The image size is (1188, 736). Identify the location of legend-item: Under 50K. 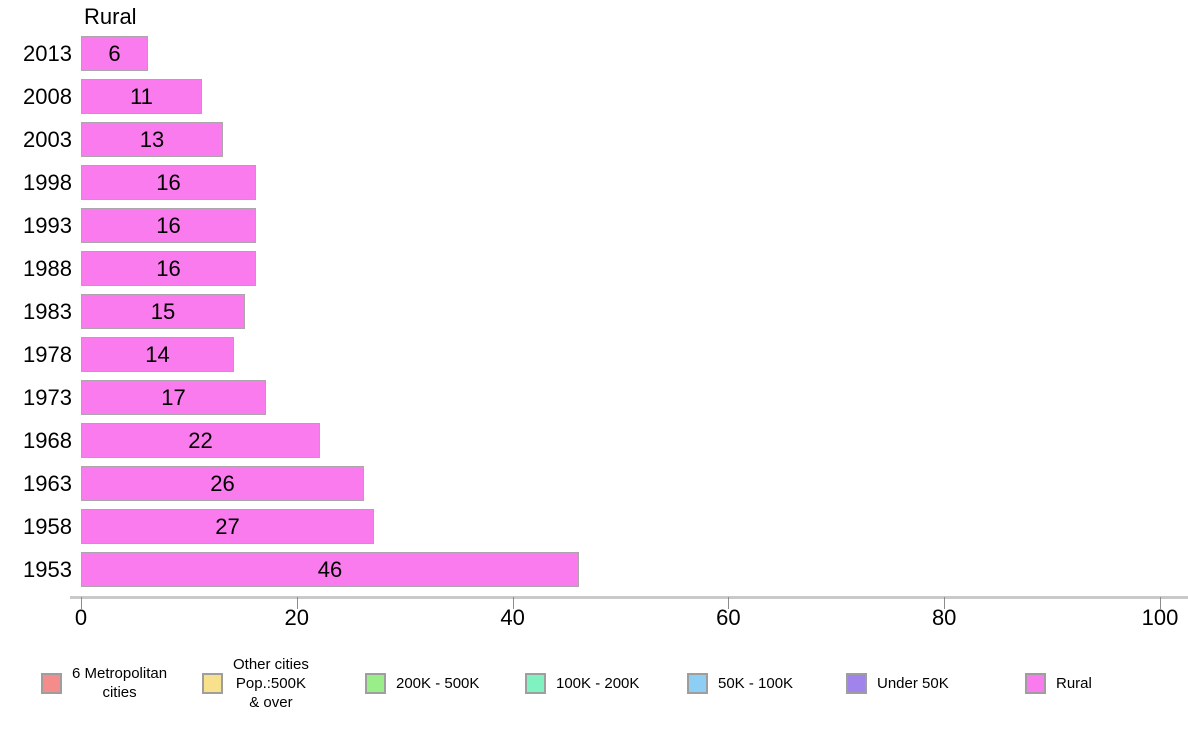
(897, 683).